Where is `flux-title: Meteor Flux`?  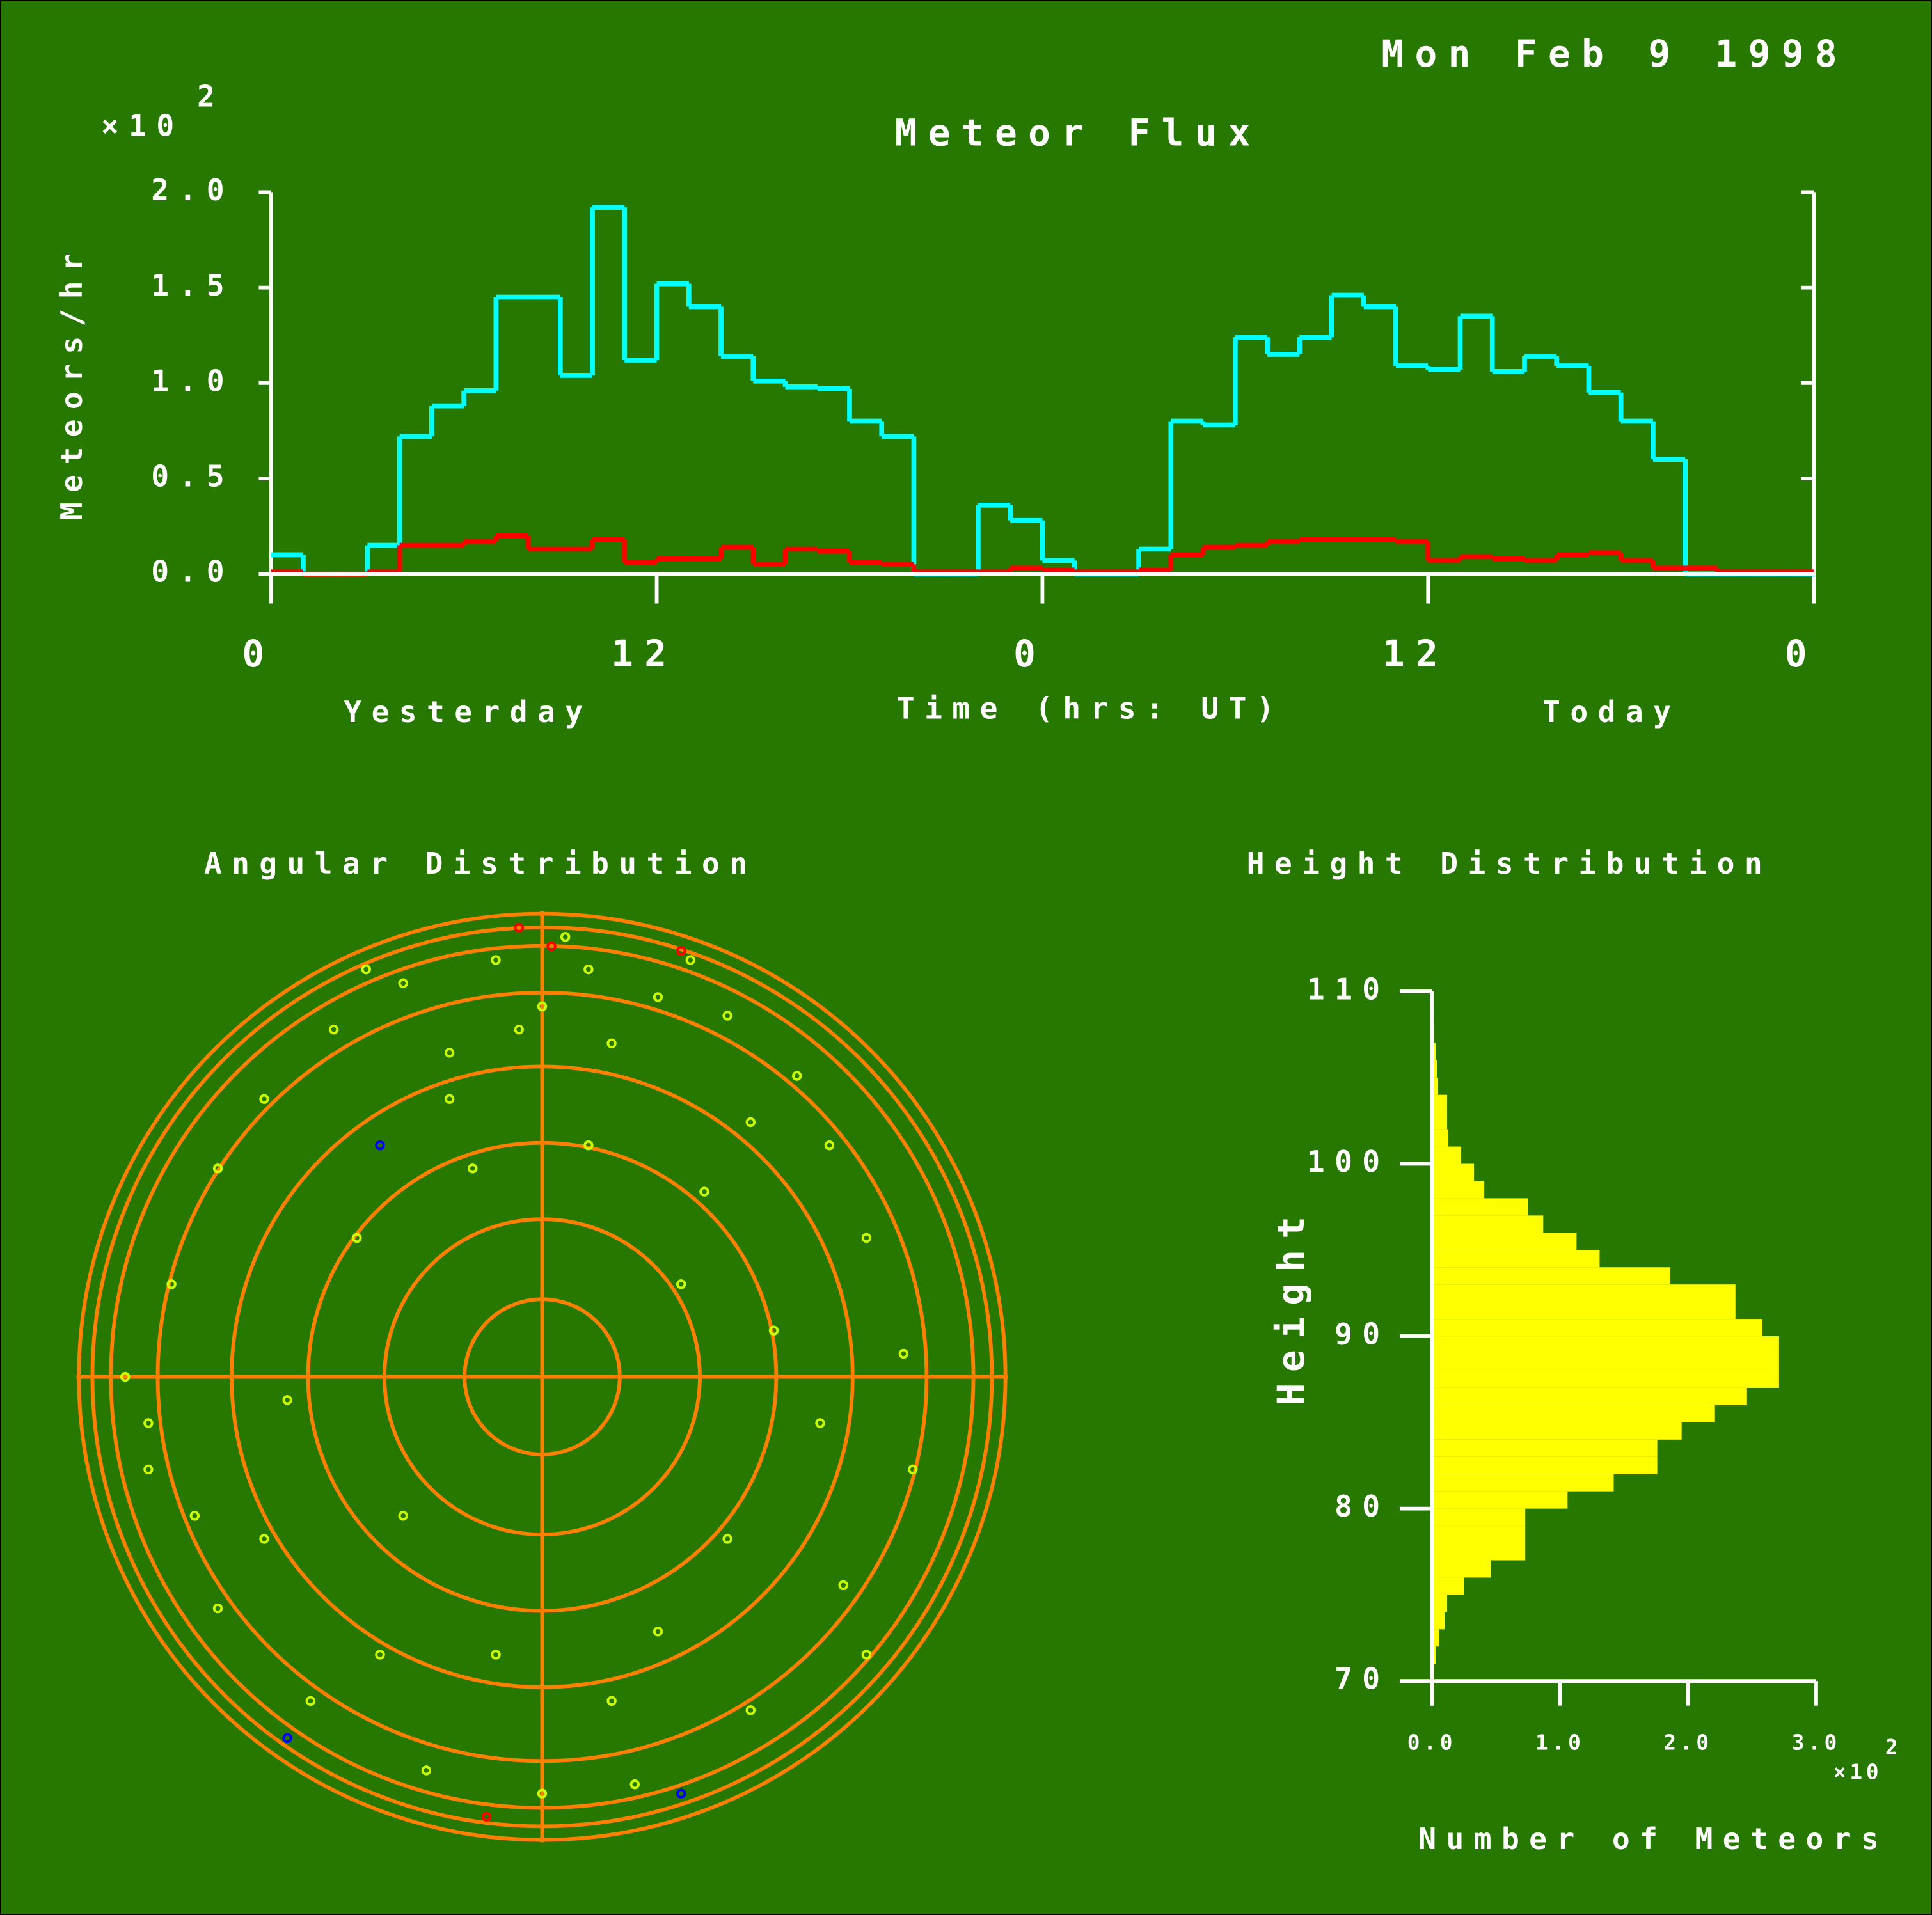 flux-title: Meteor Flux is located at coordinates (1078, 132).